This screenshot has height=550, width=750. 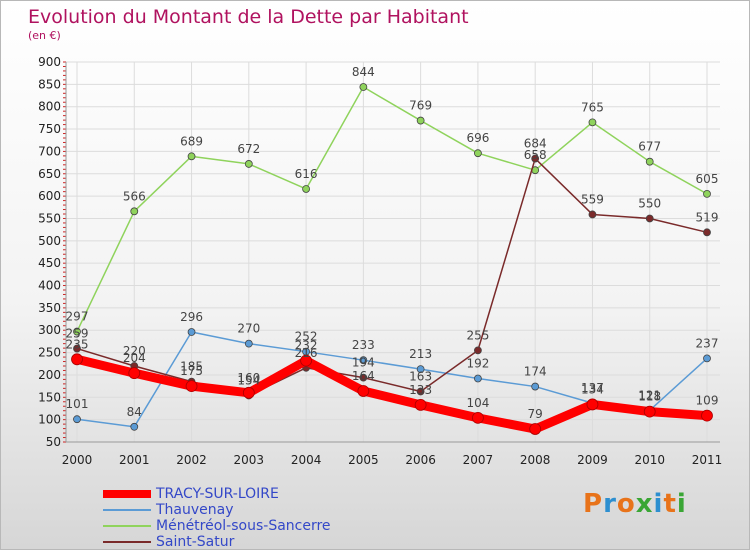 What do you see at coordinates (248, 378) in the screenshot?
I see `data-label: 160` at bounding box center [248, 378].